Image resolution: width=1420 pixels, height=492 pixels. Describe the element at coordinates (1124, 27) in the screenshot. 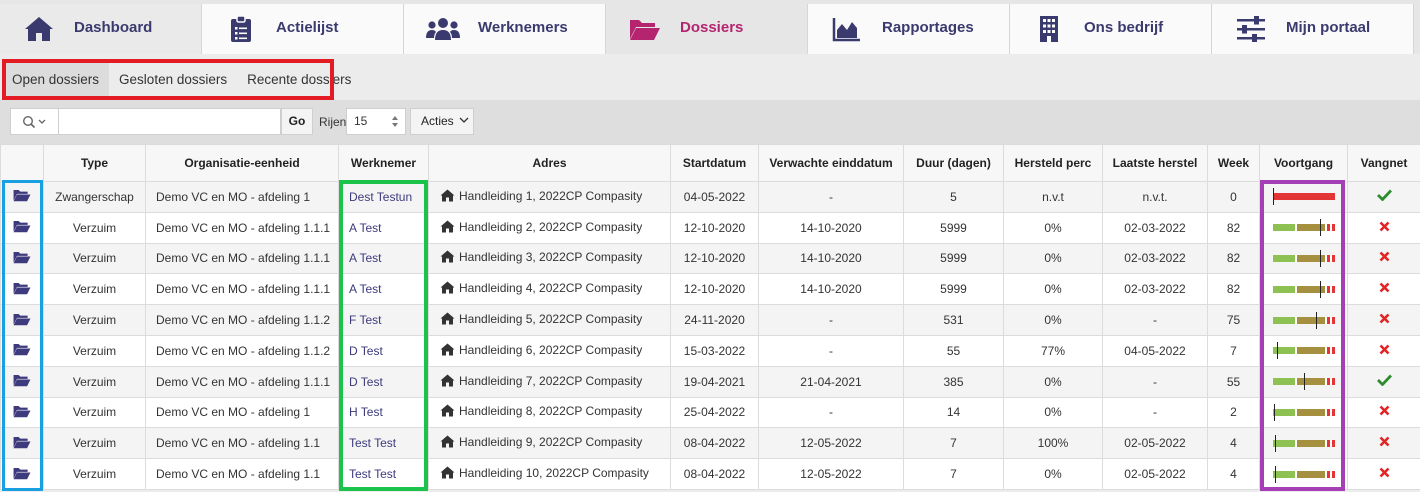

I see `nav-label: Ons bedrijf` at that location.